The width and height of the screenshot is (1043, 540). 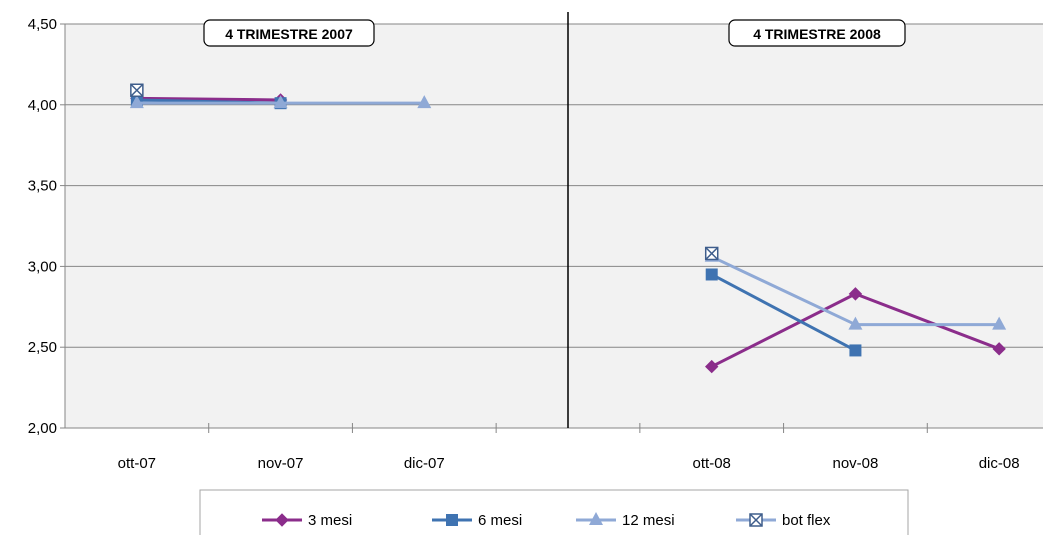 I want to click on y-tick-label: 2,50, so click(x=42, y=347).